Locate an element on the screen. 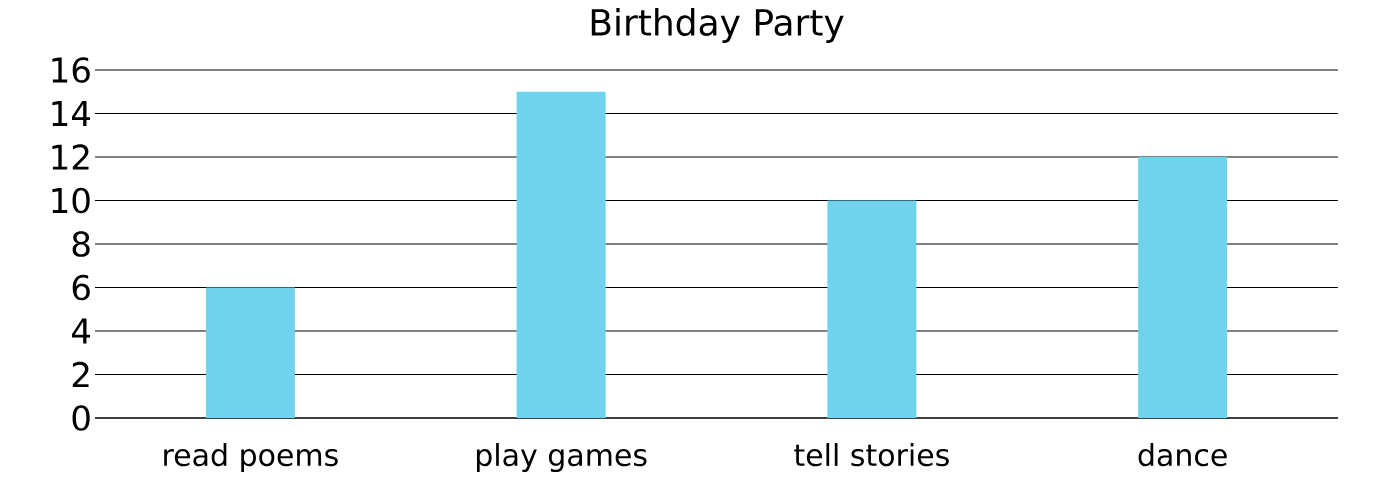  x-tick-label: tell stories is located at coordinates (871, 455).